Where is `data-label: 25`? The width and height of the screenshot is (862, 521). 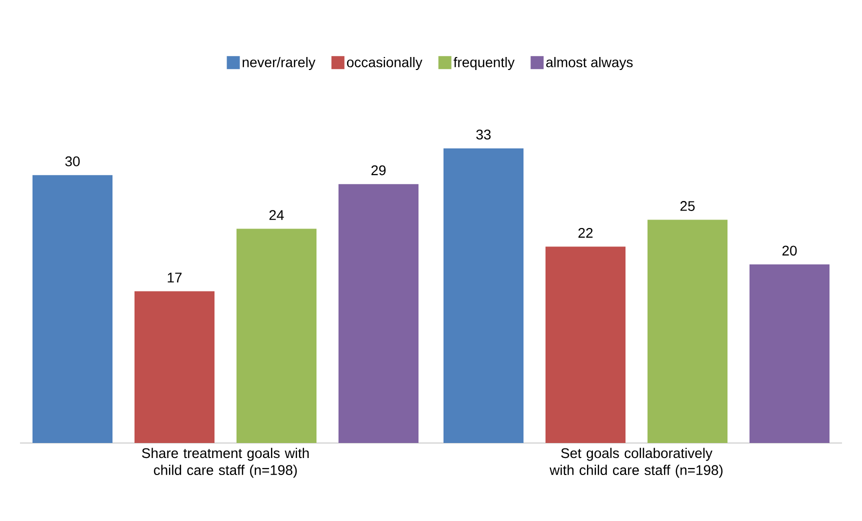 data-label: 25 is located at coordinates (687, 206).